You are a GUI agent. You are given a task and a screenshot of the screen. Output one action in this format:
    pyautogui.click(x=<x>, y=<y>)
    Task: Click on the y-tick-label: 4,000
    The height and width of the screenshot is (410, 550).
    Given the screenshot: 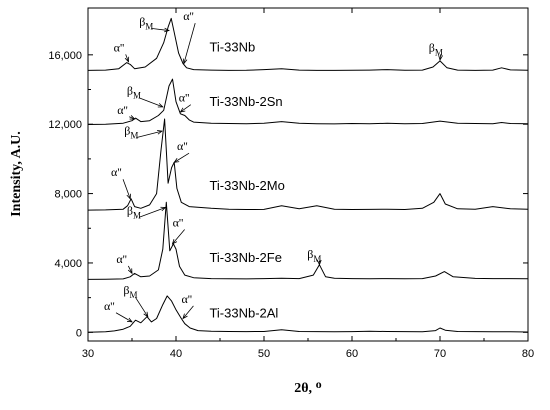 What is the action you would take?
    pyautogui.click(x=68, y=264)
    